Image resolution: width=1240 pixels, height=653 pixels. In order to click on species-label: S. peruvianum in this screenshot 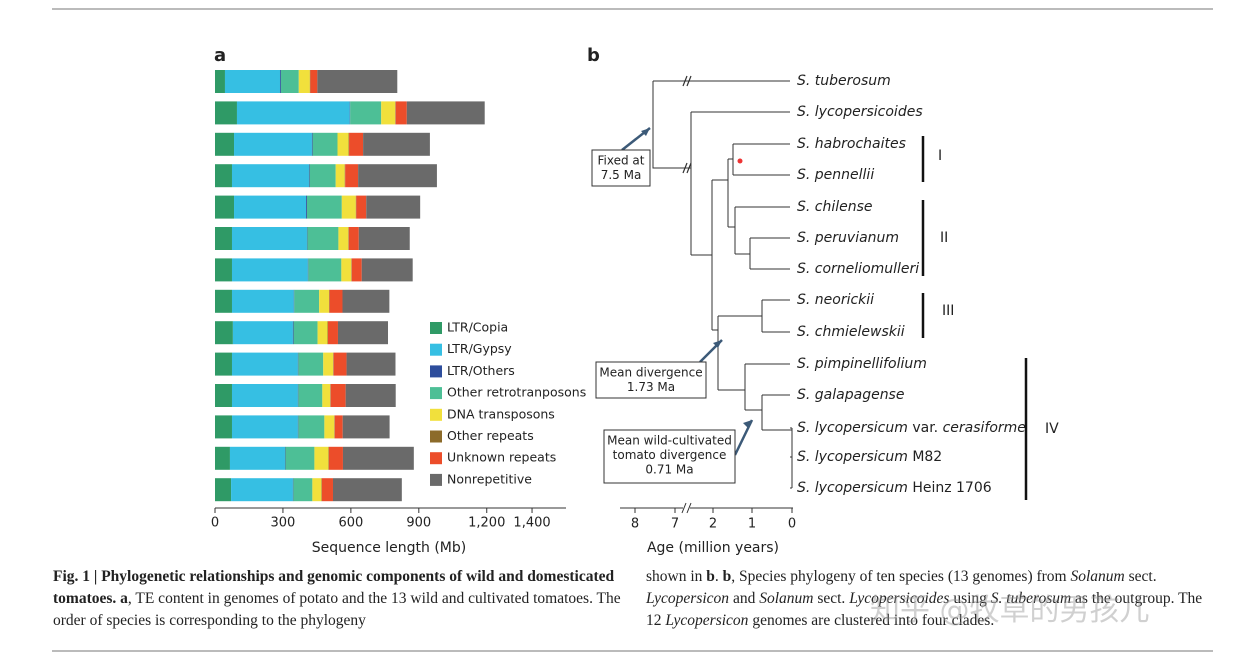, I will do `click(848, 238)`.